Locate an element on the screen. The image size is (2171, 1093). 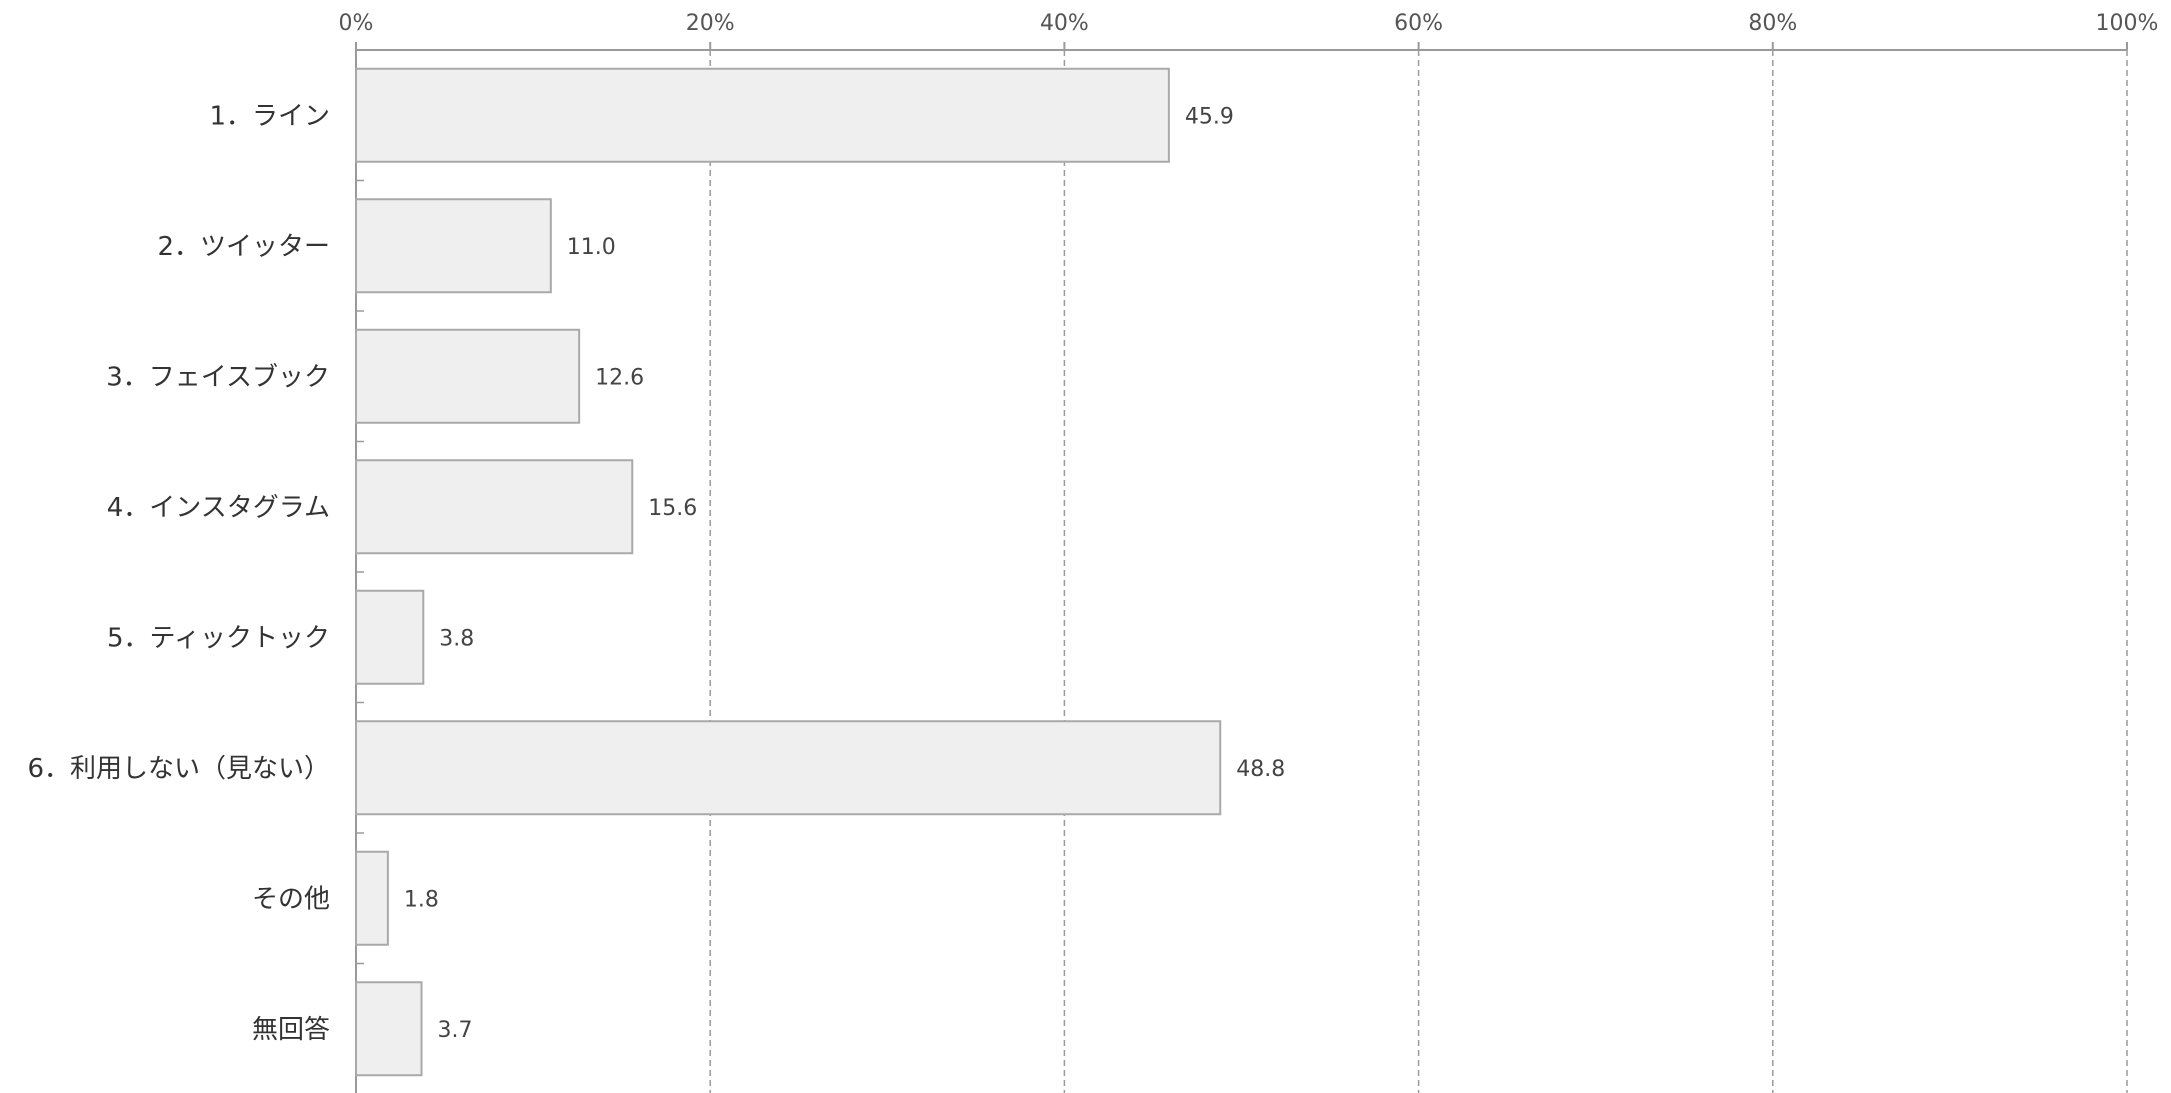
category-label: 無回答 is located at coordinates (291, 1030).